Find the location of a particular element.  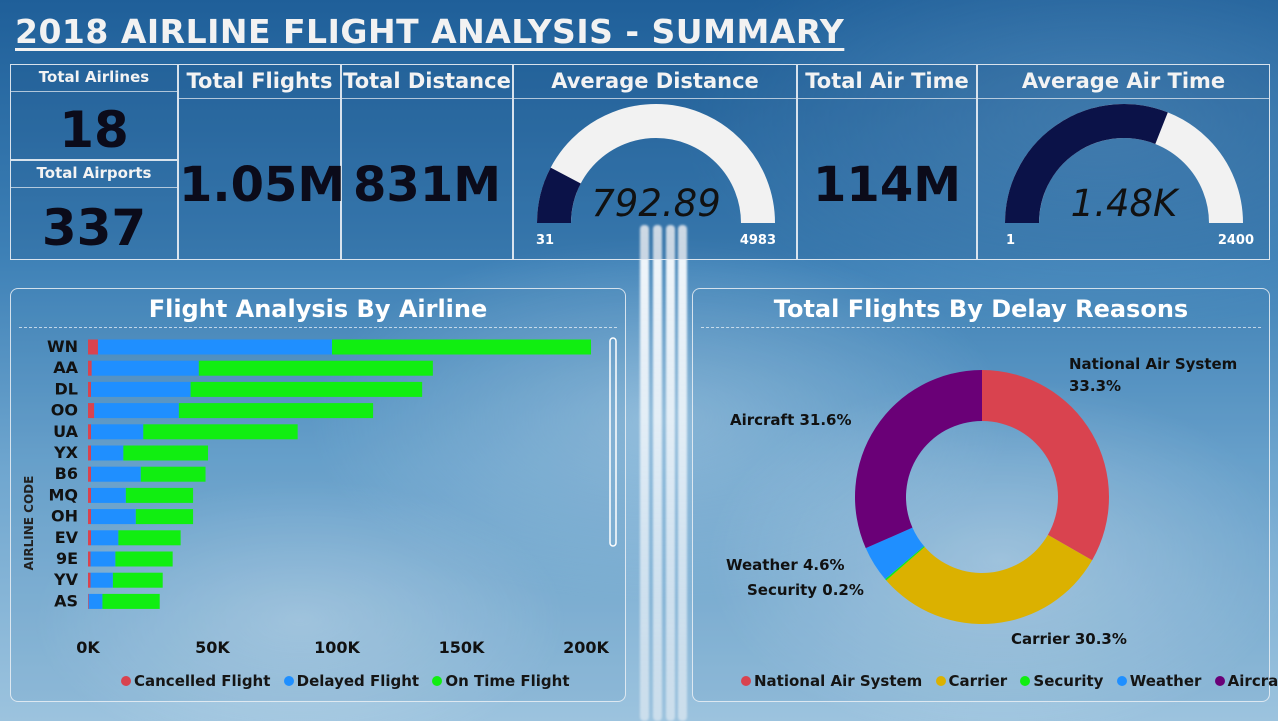

gauge-value: 792.89 is located at coordinates (655, 203).